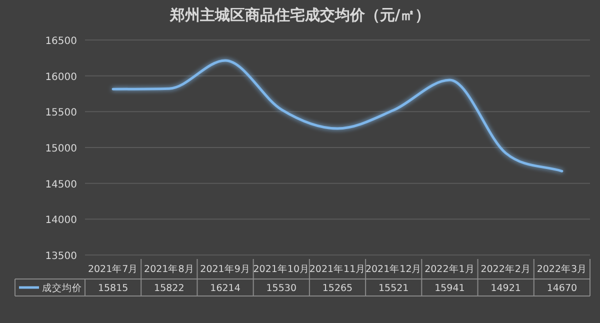  Describe the element at coordinates (61, 149) in the screenshot. I see `y-tick-label: 15000` at that location.